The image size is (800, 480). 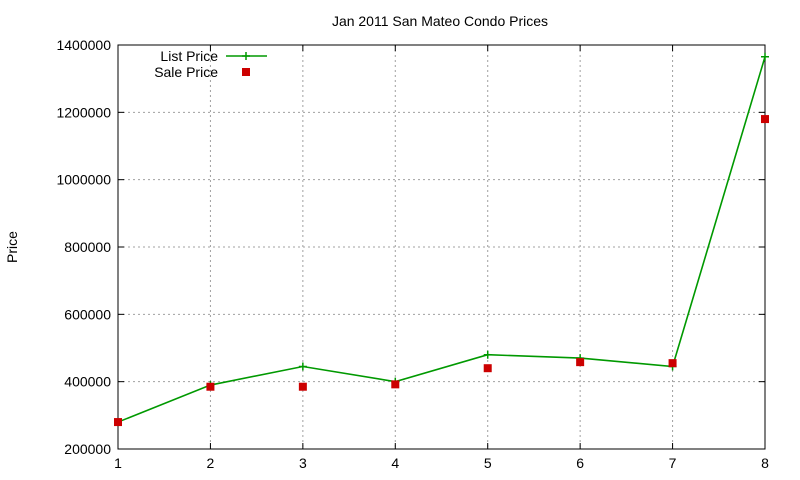 I want to click on x-tick-label: 8, so click(x=765, y=463).